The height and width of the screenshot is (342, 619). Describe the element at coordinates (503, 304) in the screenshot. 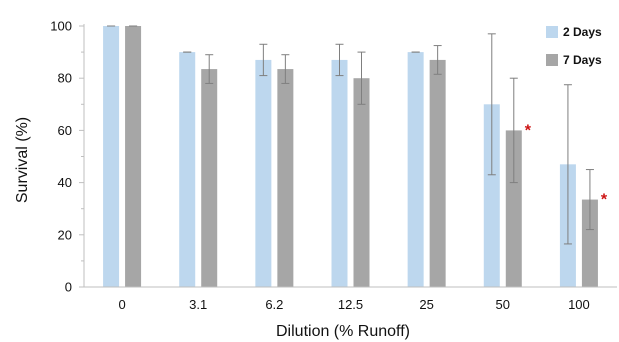

I see `x-tick-label-50: 50` at that location.